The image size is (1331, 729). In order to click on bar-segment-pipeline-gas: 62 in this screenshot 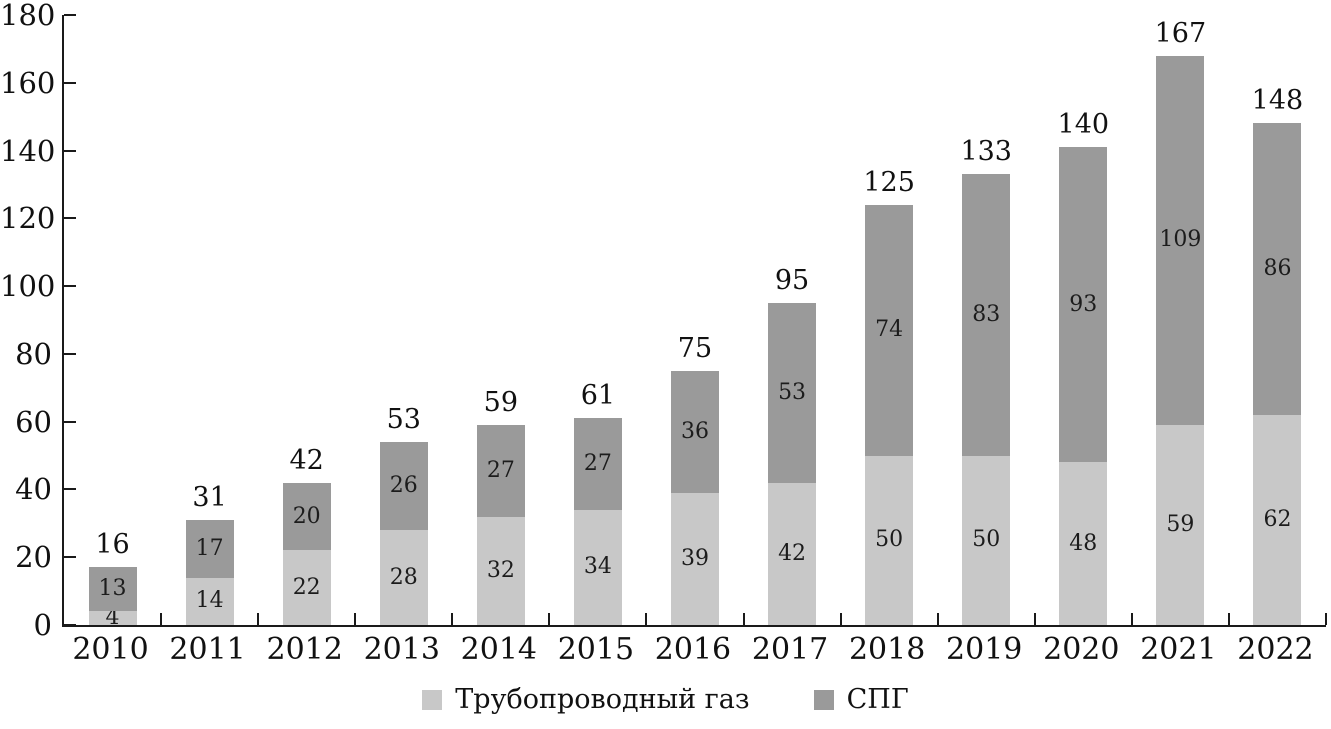, I will do `click(1277, 519)`.